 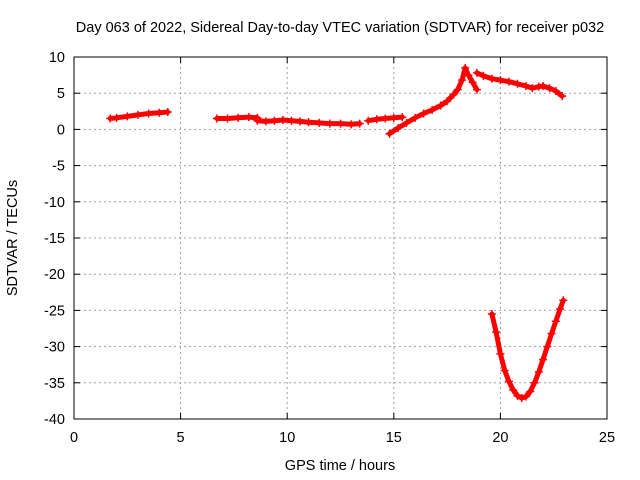 What do you see at coordinates (54, 203) in the screenshot?
I see `y-tick-label: -10` at bounding box center [54, 203].